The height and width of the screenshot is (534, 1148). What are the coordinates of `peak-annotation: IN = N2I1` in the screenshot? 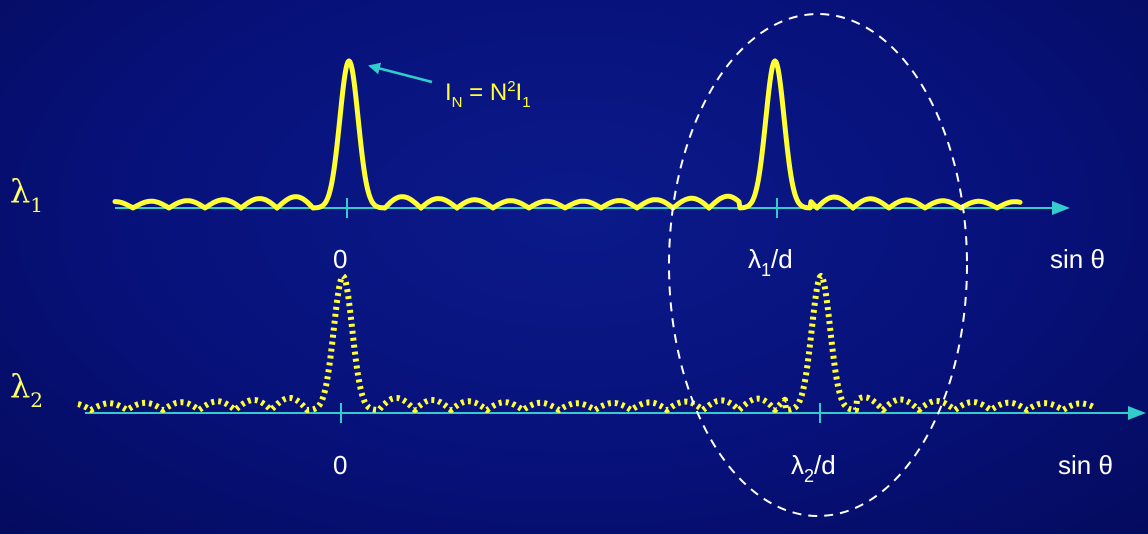 It's located at (449, 86).